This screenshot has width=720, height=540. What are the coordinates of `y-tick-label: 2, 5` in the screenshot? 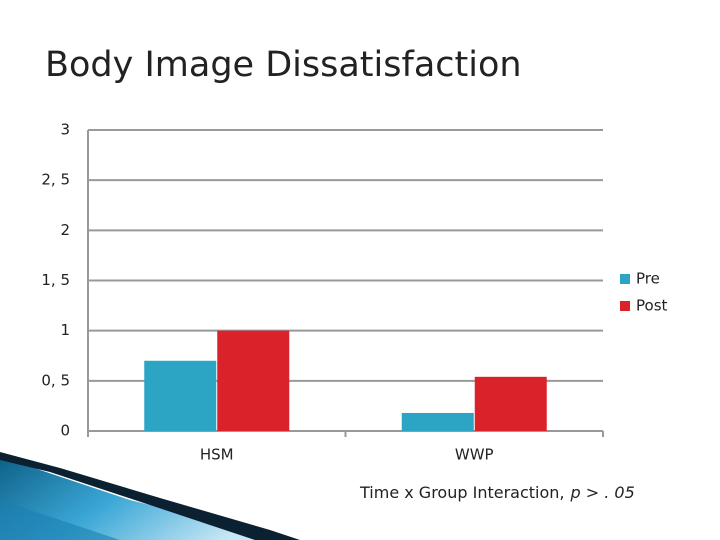 It's located at (55, 180).